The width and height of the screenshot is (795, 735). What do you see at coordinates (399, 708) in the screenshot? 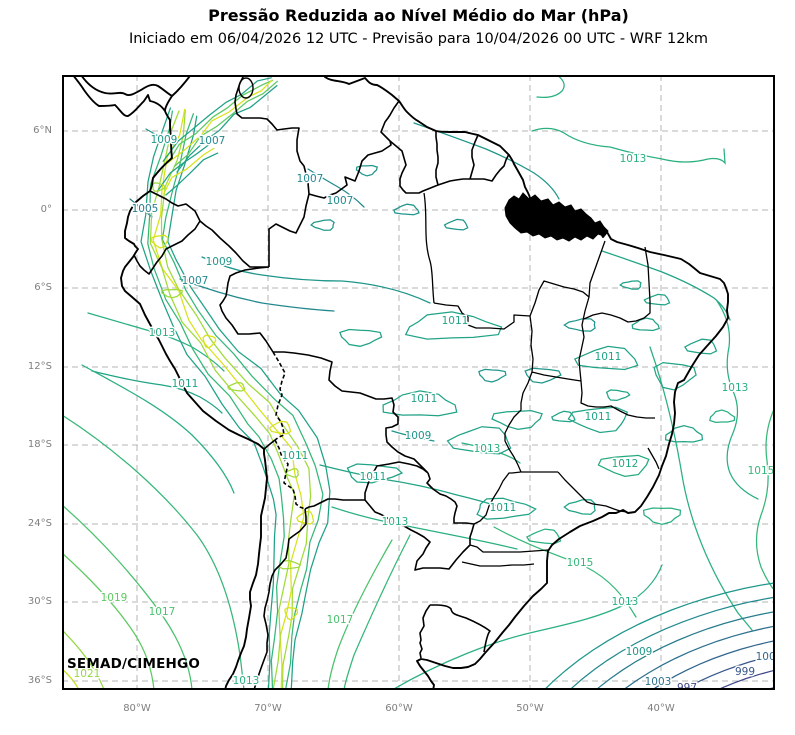
I see `lon-tick-label: 60°W` at bounding box center [399, 708].